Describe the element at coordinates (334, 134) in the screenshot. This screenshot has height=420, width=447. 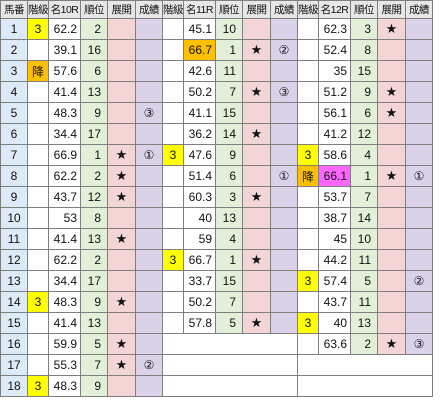
I see `rating-cell: 41.2` at that location.